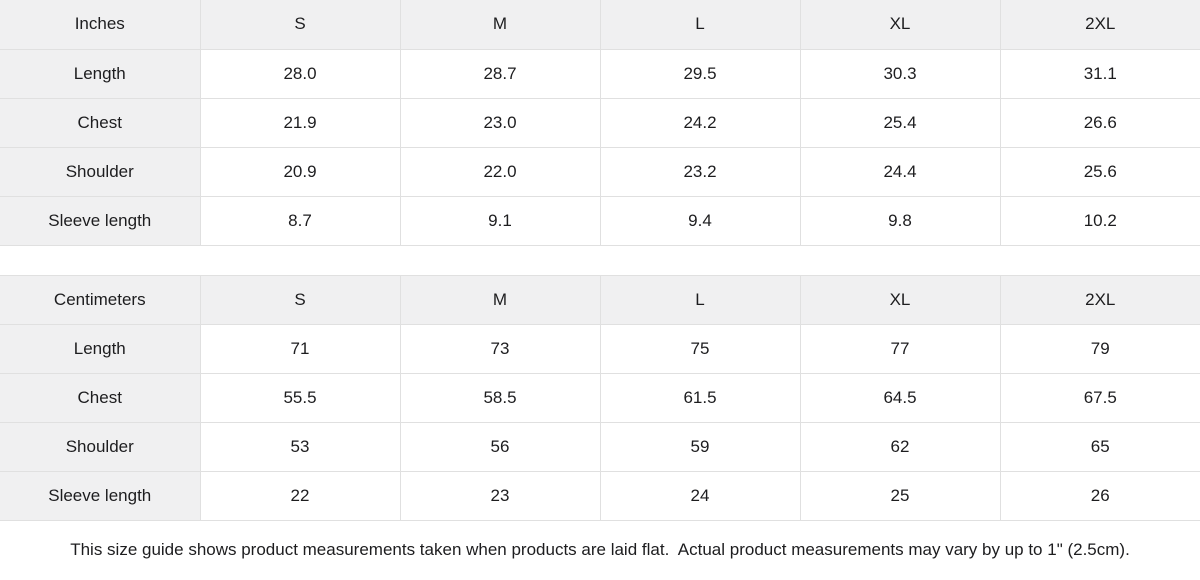 Image resolution: width=1200 pixels, height=580 pixels. Describe the element at coordinates (1099, 495) in the screenshot. I see `measurement-cell: 26` at that location.